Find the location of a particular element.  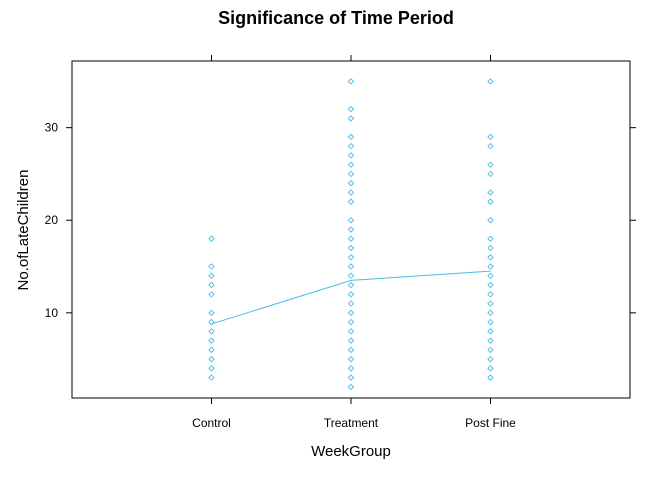

x-tick-label: Post Fine is located at coordinates (490, 423).